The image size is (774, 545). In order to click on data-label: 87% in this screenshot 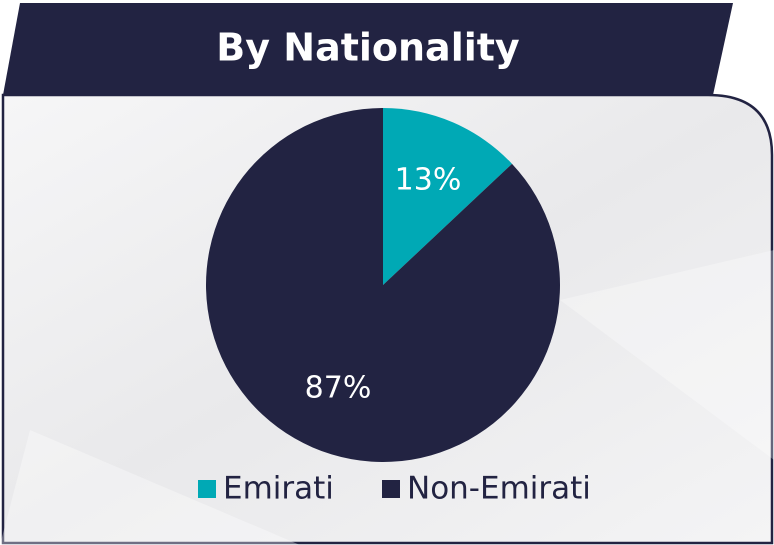, I will do `click(338, 387)`.